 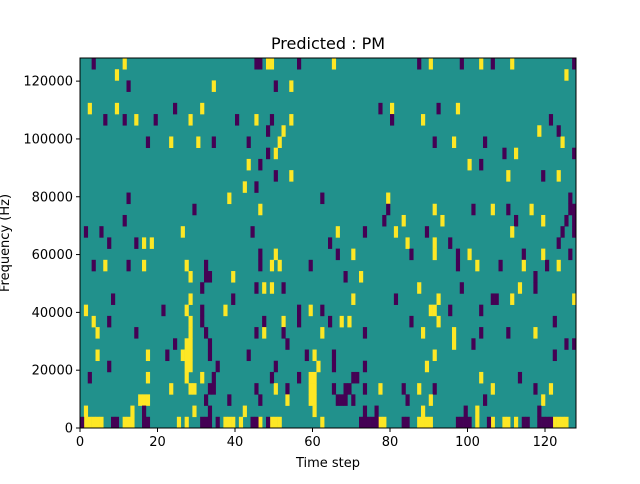 What do you see at coordinates (467, 442) in the screenshot?
I see `x-tick-label: 100` at bounding box center [467, 442].